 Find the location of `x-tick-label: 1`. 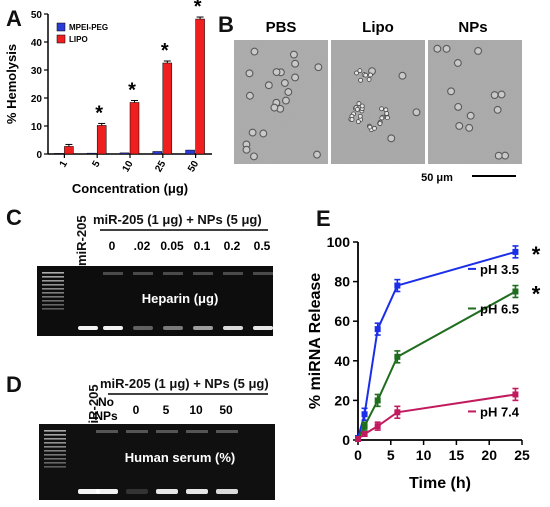

x-tick-label: 1 is located at coordinates (64, 164).